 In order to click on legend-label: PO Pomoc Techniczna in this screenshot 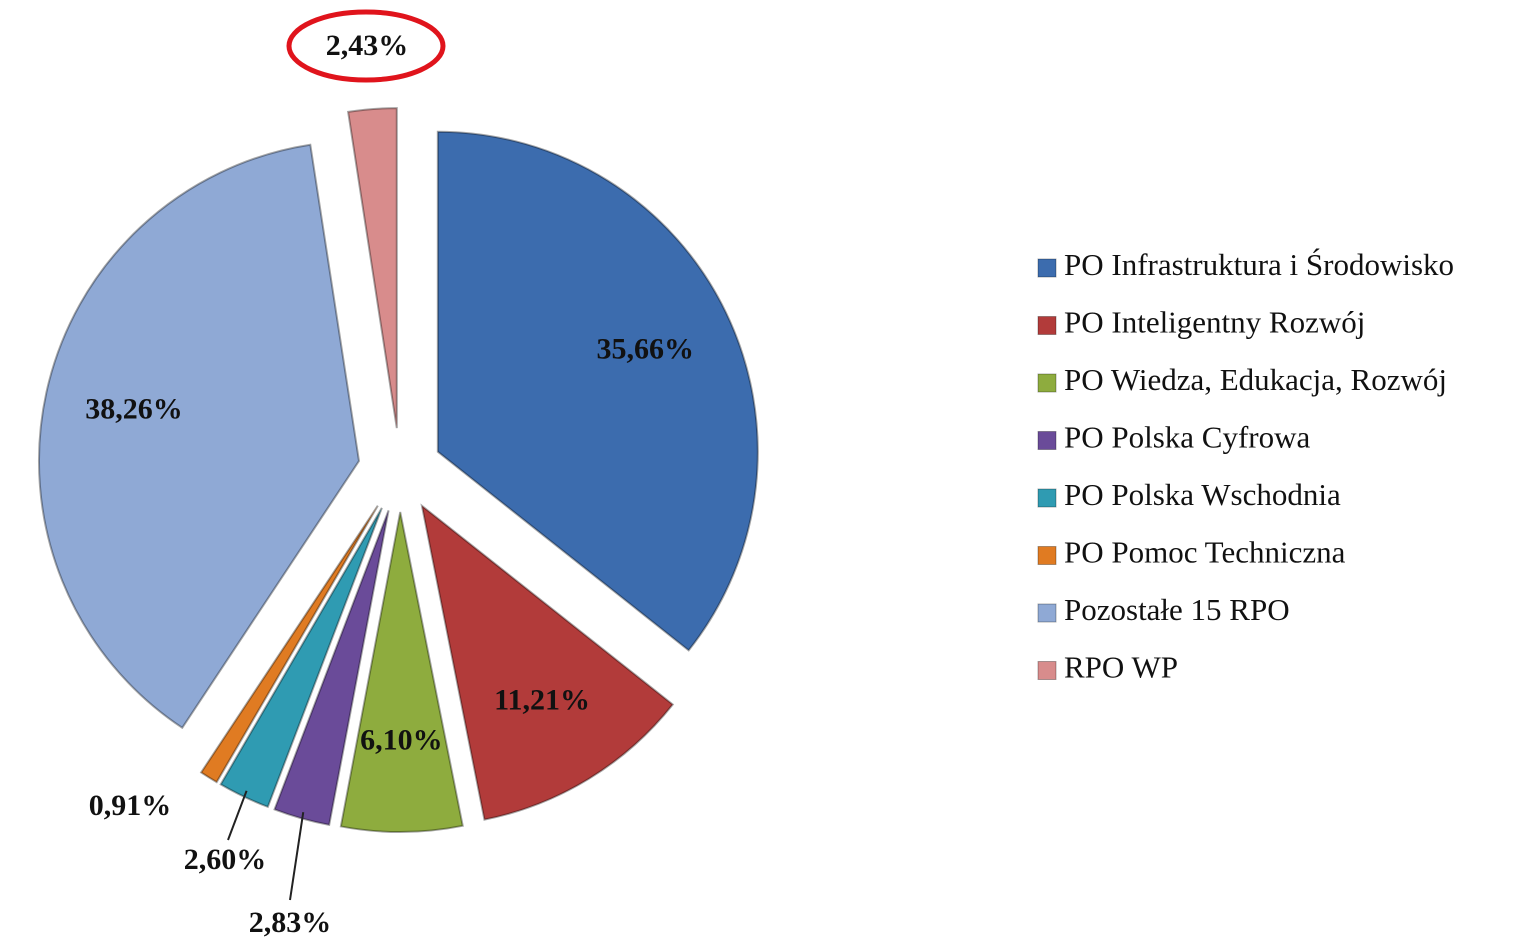, I will do `click(1205, 552)`.